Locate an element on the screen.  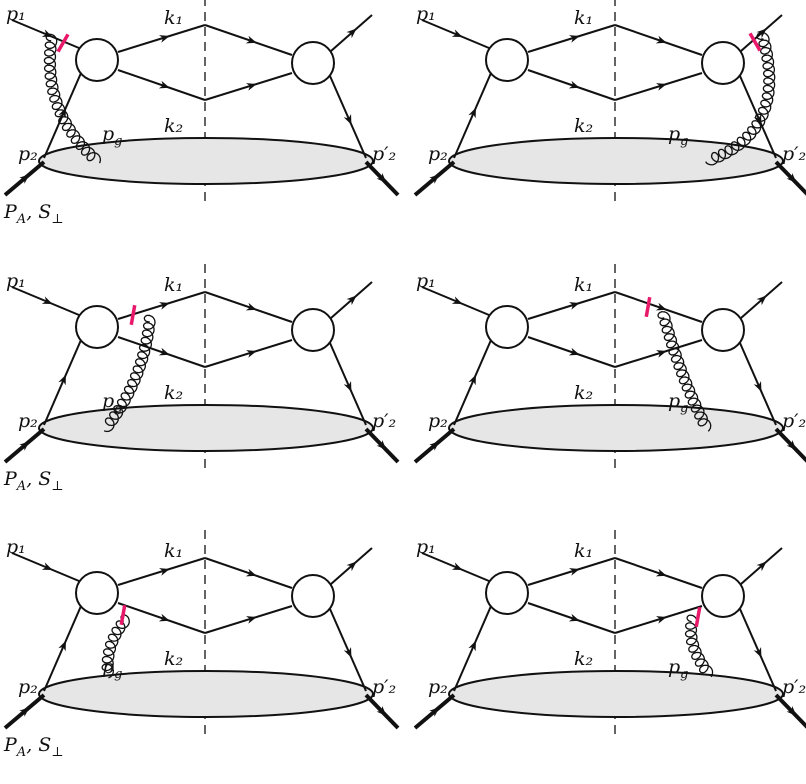
diagram-6: p₁ k₁ k₂ p₂ p′₂ pg is located at coordinates (609, 634).